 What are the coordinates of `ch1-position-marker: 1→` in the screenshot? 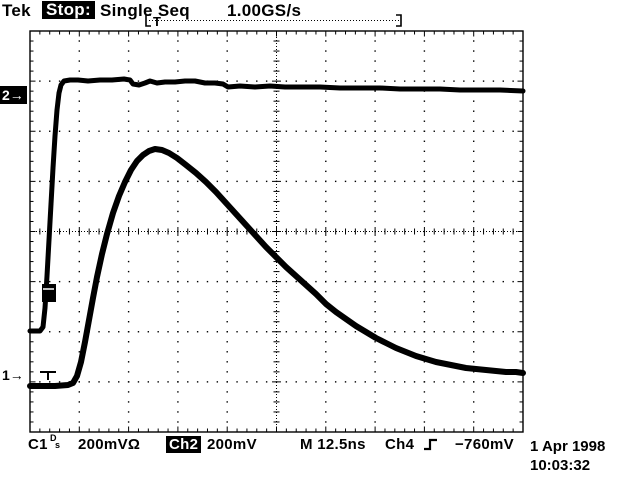 It's located at (13, 375).